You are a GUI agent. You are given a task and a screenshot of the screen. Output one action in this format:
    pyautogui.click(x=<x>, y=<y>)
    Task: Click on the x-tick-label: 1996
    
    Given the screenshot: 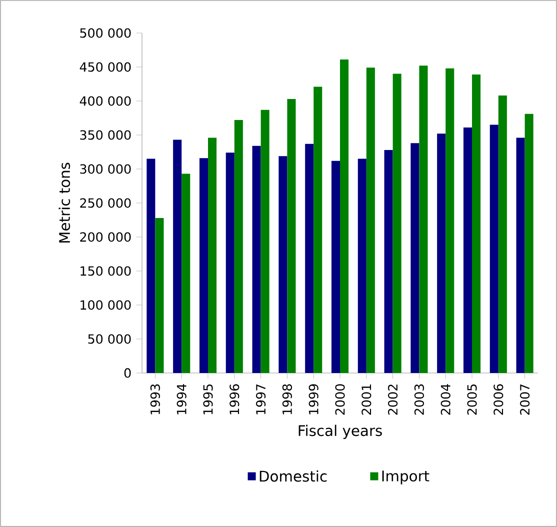 What is the action you would take?
    pyautogui.click(x=235, y=399)
    